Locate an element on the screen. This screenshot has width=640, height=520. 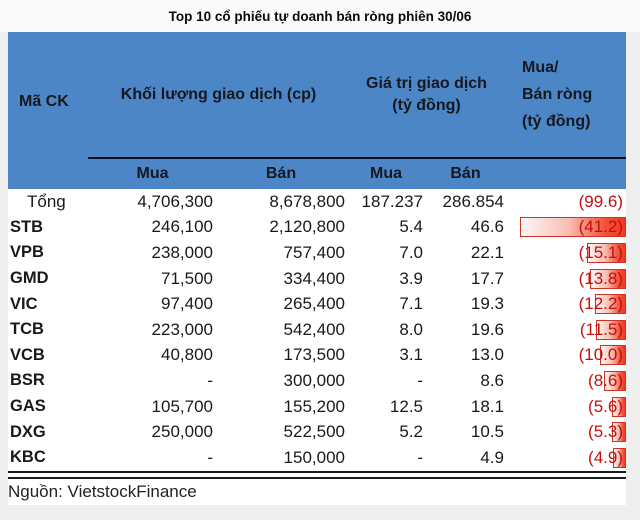
net-value: (11.5) is located at coordinates (601, 329).